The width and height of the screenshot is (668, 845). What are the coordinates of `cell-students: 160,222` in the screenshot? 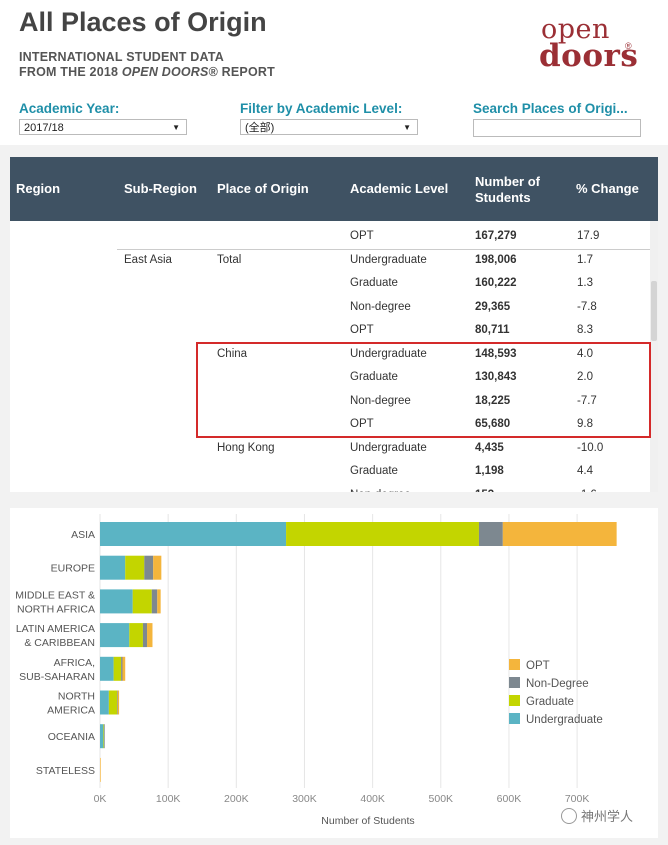 It's located at (496, 283).